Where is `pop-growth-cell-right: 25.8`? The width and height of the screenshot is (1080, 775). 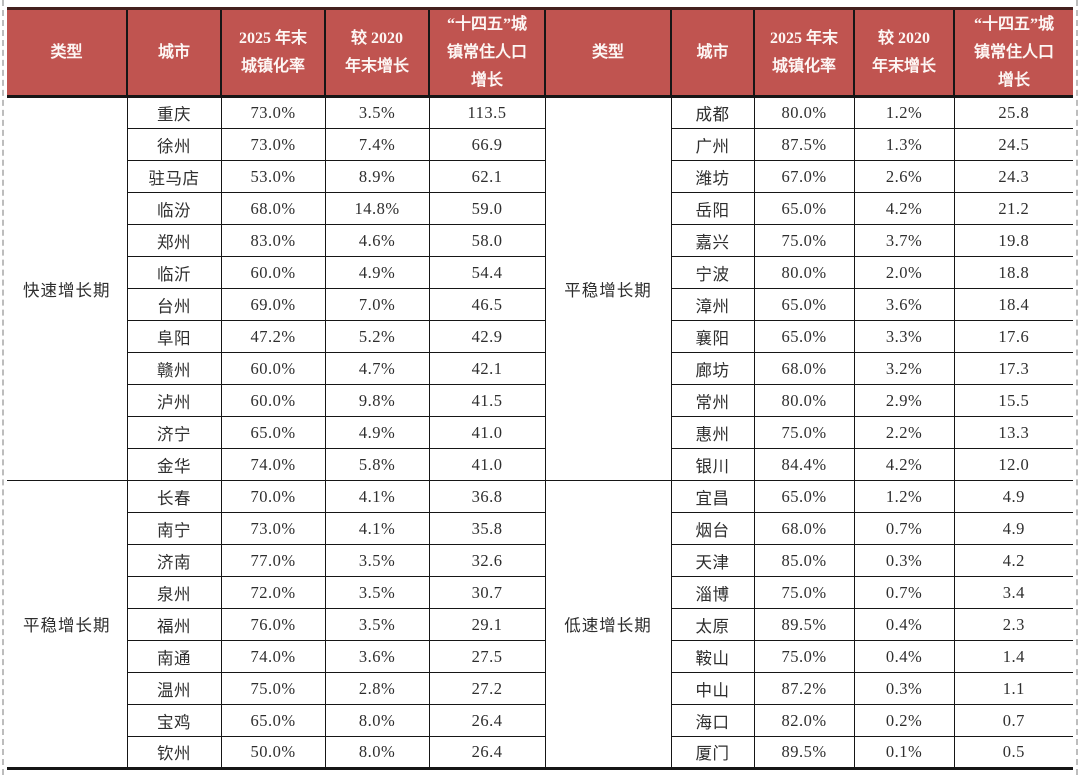
pop-growth-cell-right: 25.8 is located at coordinates (1013, 112).